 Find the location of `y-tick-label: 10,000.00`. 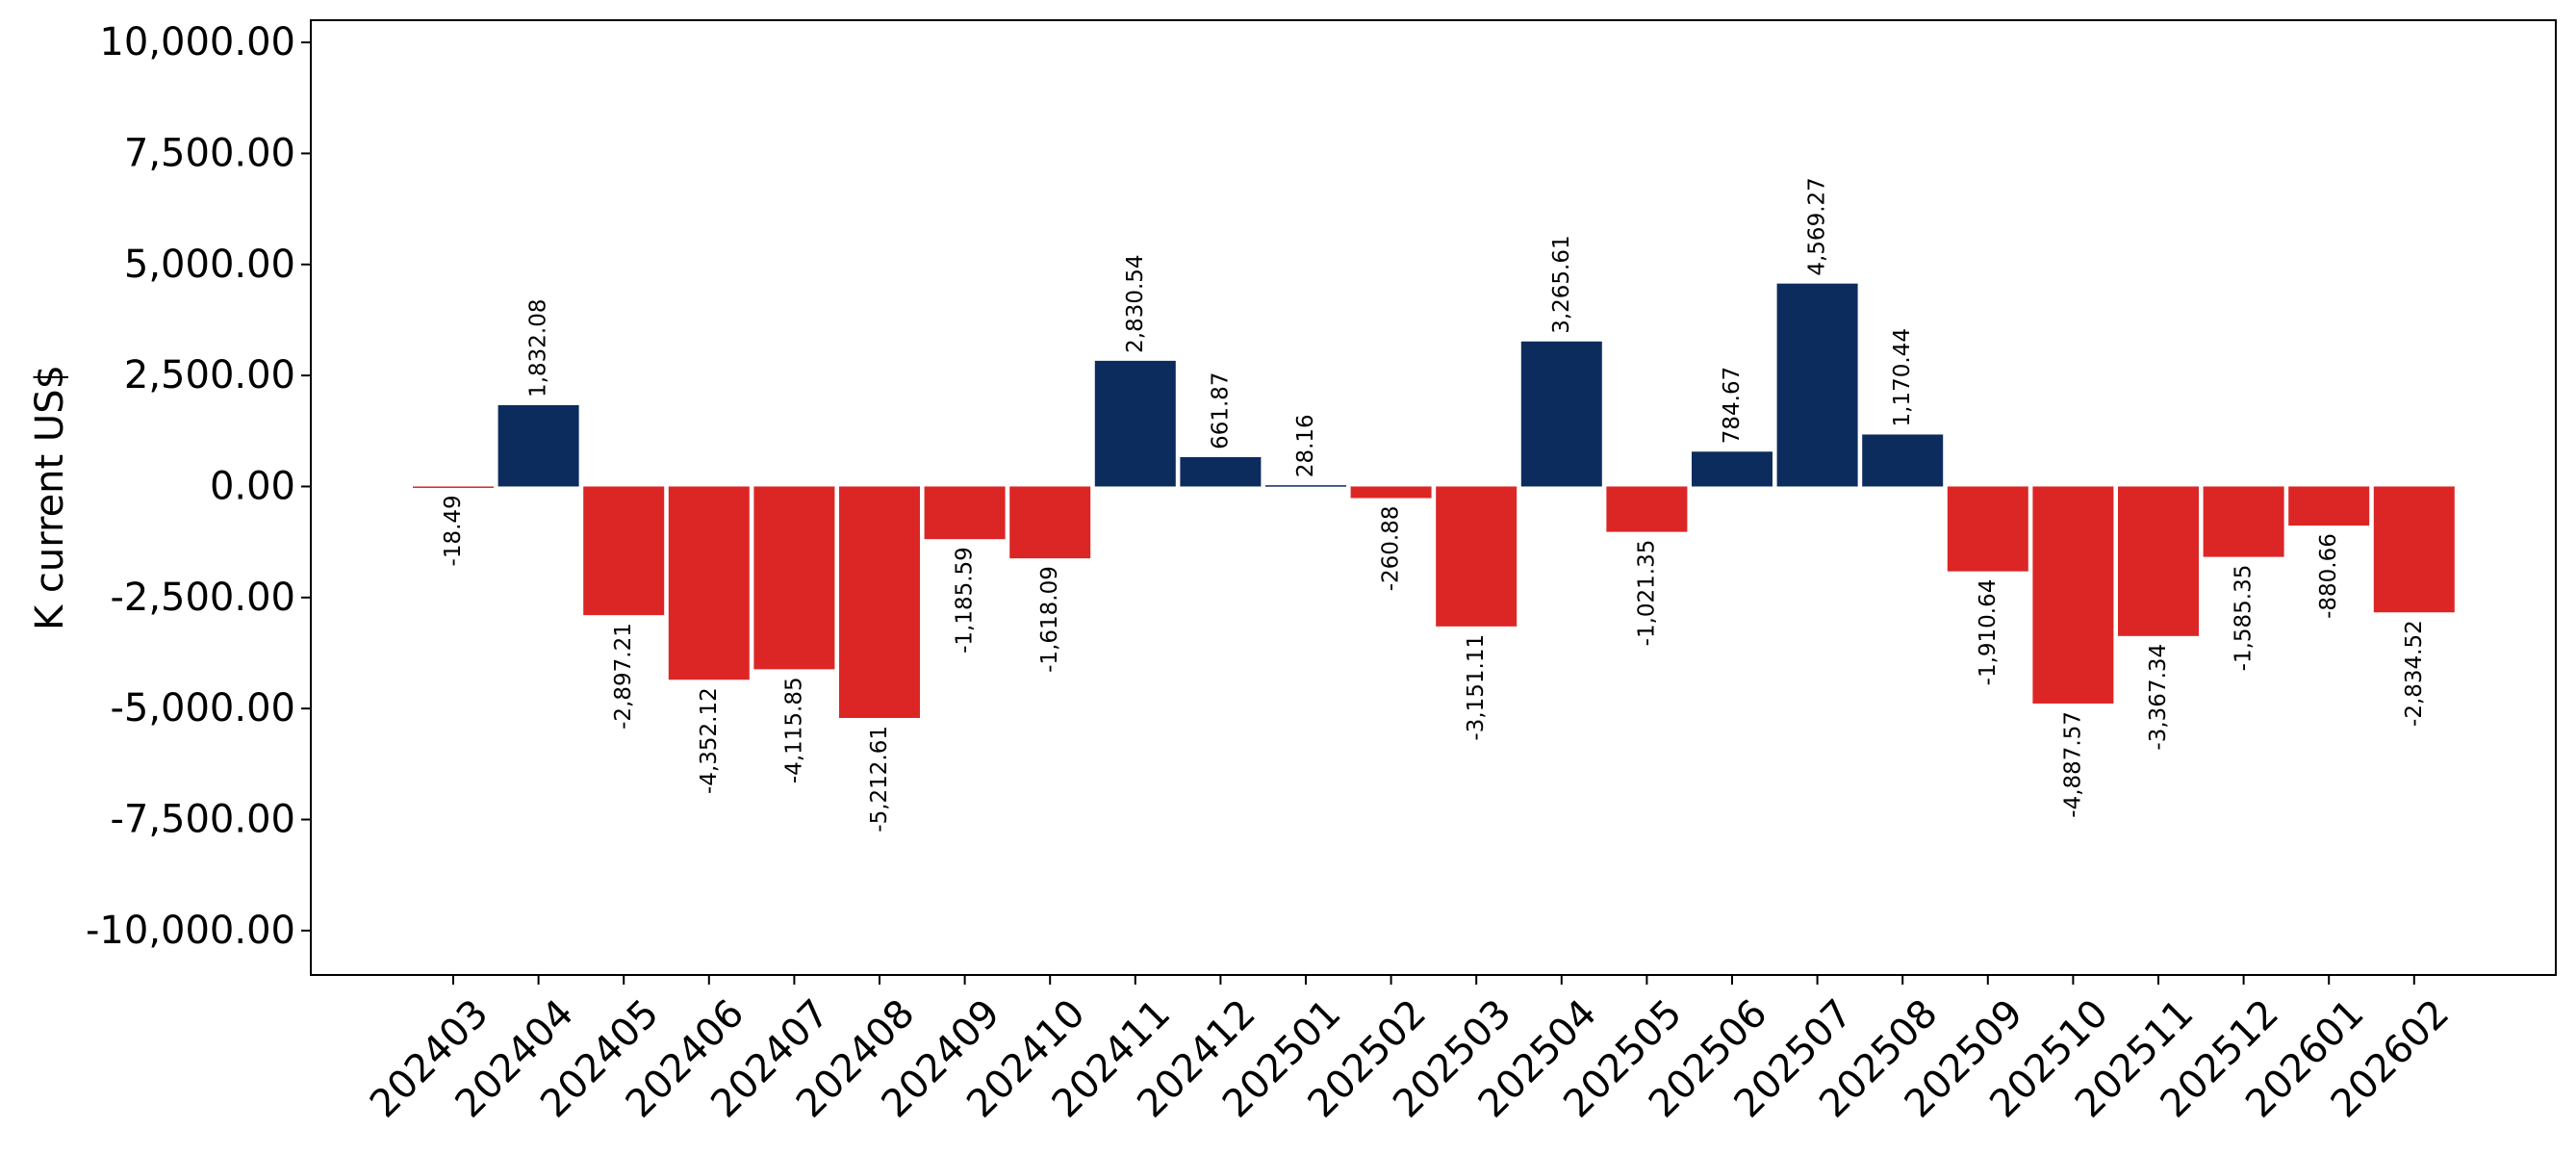

y-tick-label: 10,000.00 is located at coordinates (197, 42).